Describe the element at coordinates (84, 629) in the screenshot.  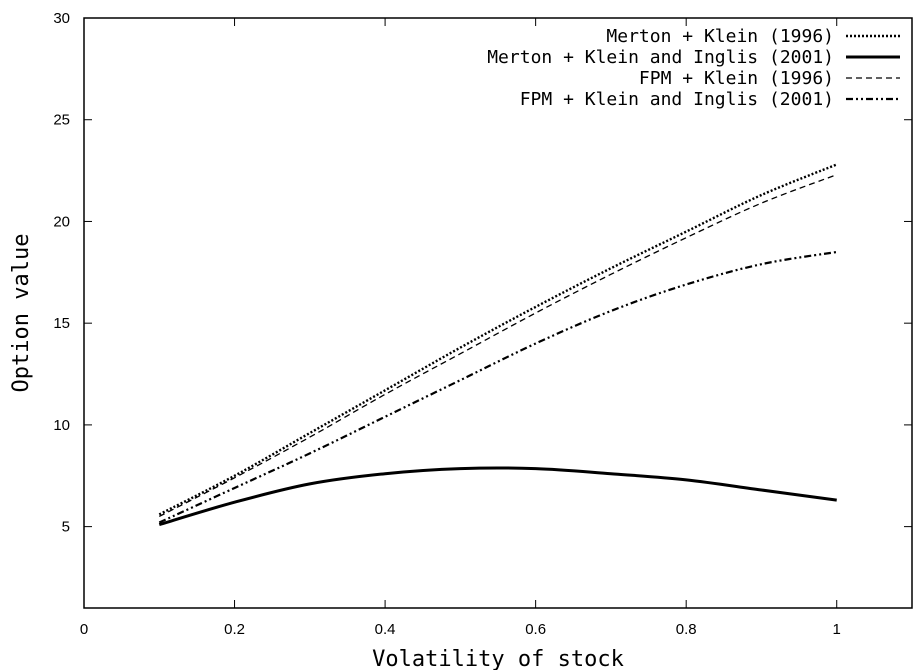
I see `x-tick-label: 0` at that location.